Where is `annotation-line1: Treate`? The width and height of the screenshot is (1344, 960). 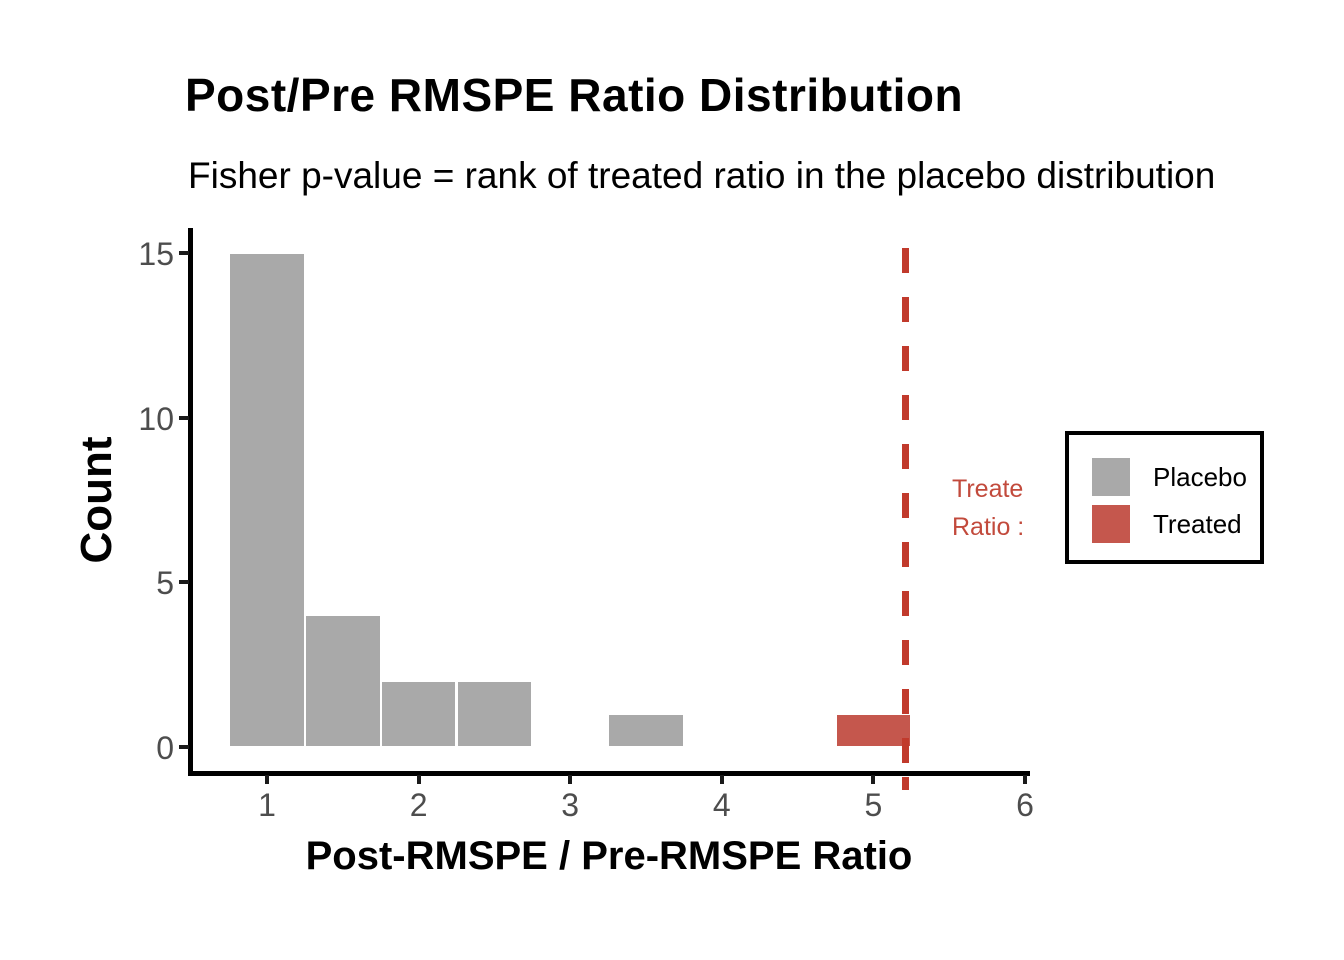
annotation-line1: Treate is located at coordinates (988, 489).